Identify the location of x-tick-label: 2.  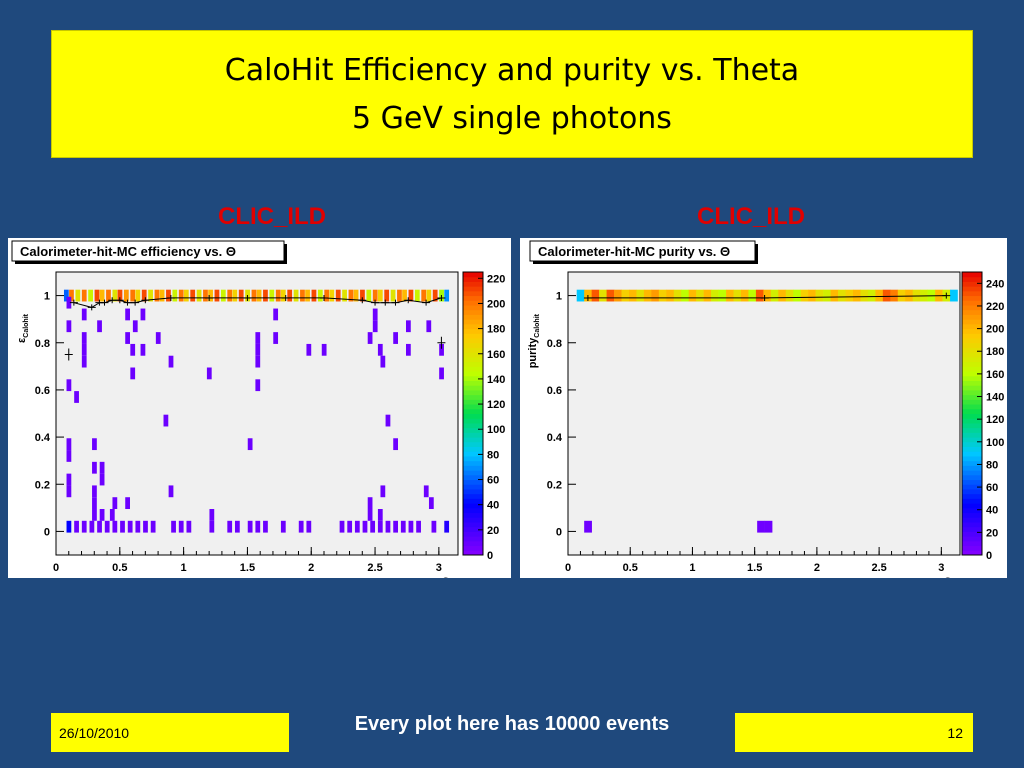
(311, 568).